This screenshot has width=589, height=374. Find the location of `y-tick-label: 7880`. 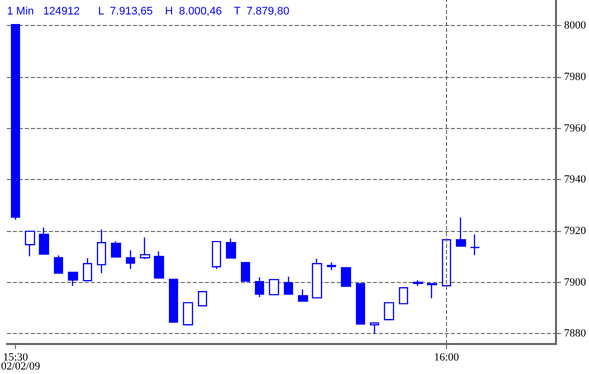

y-tick-label: 7880 is located at coordinates (575, 334).